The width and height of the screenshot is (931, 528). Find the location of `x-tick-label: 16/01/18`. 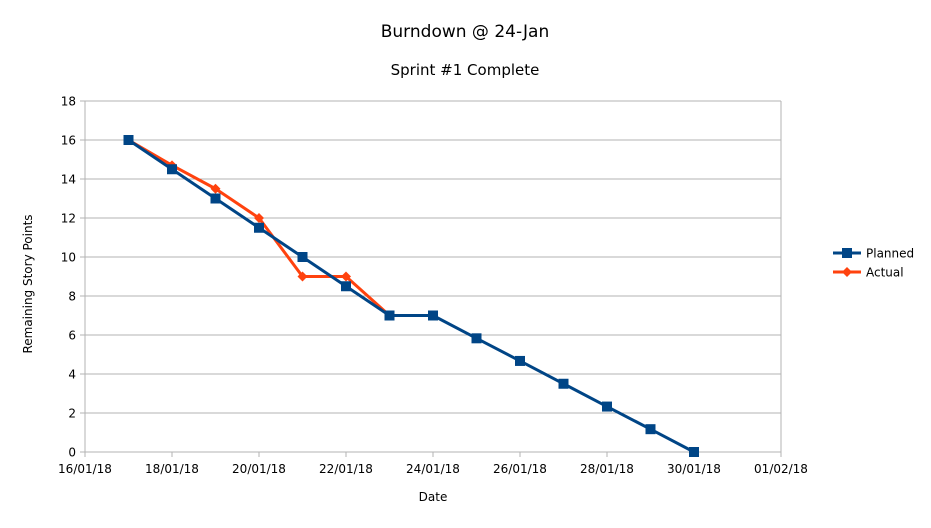

x-tick-label: 16/01/18 is located at coordinates (85, 469).